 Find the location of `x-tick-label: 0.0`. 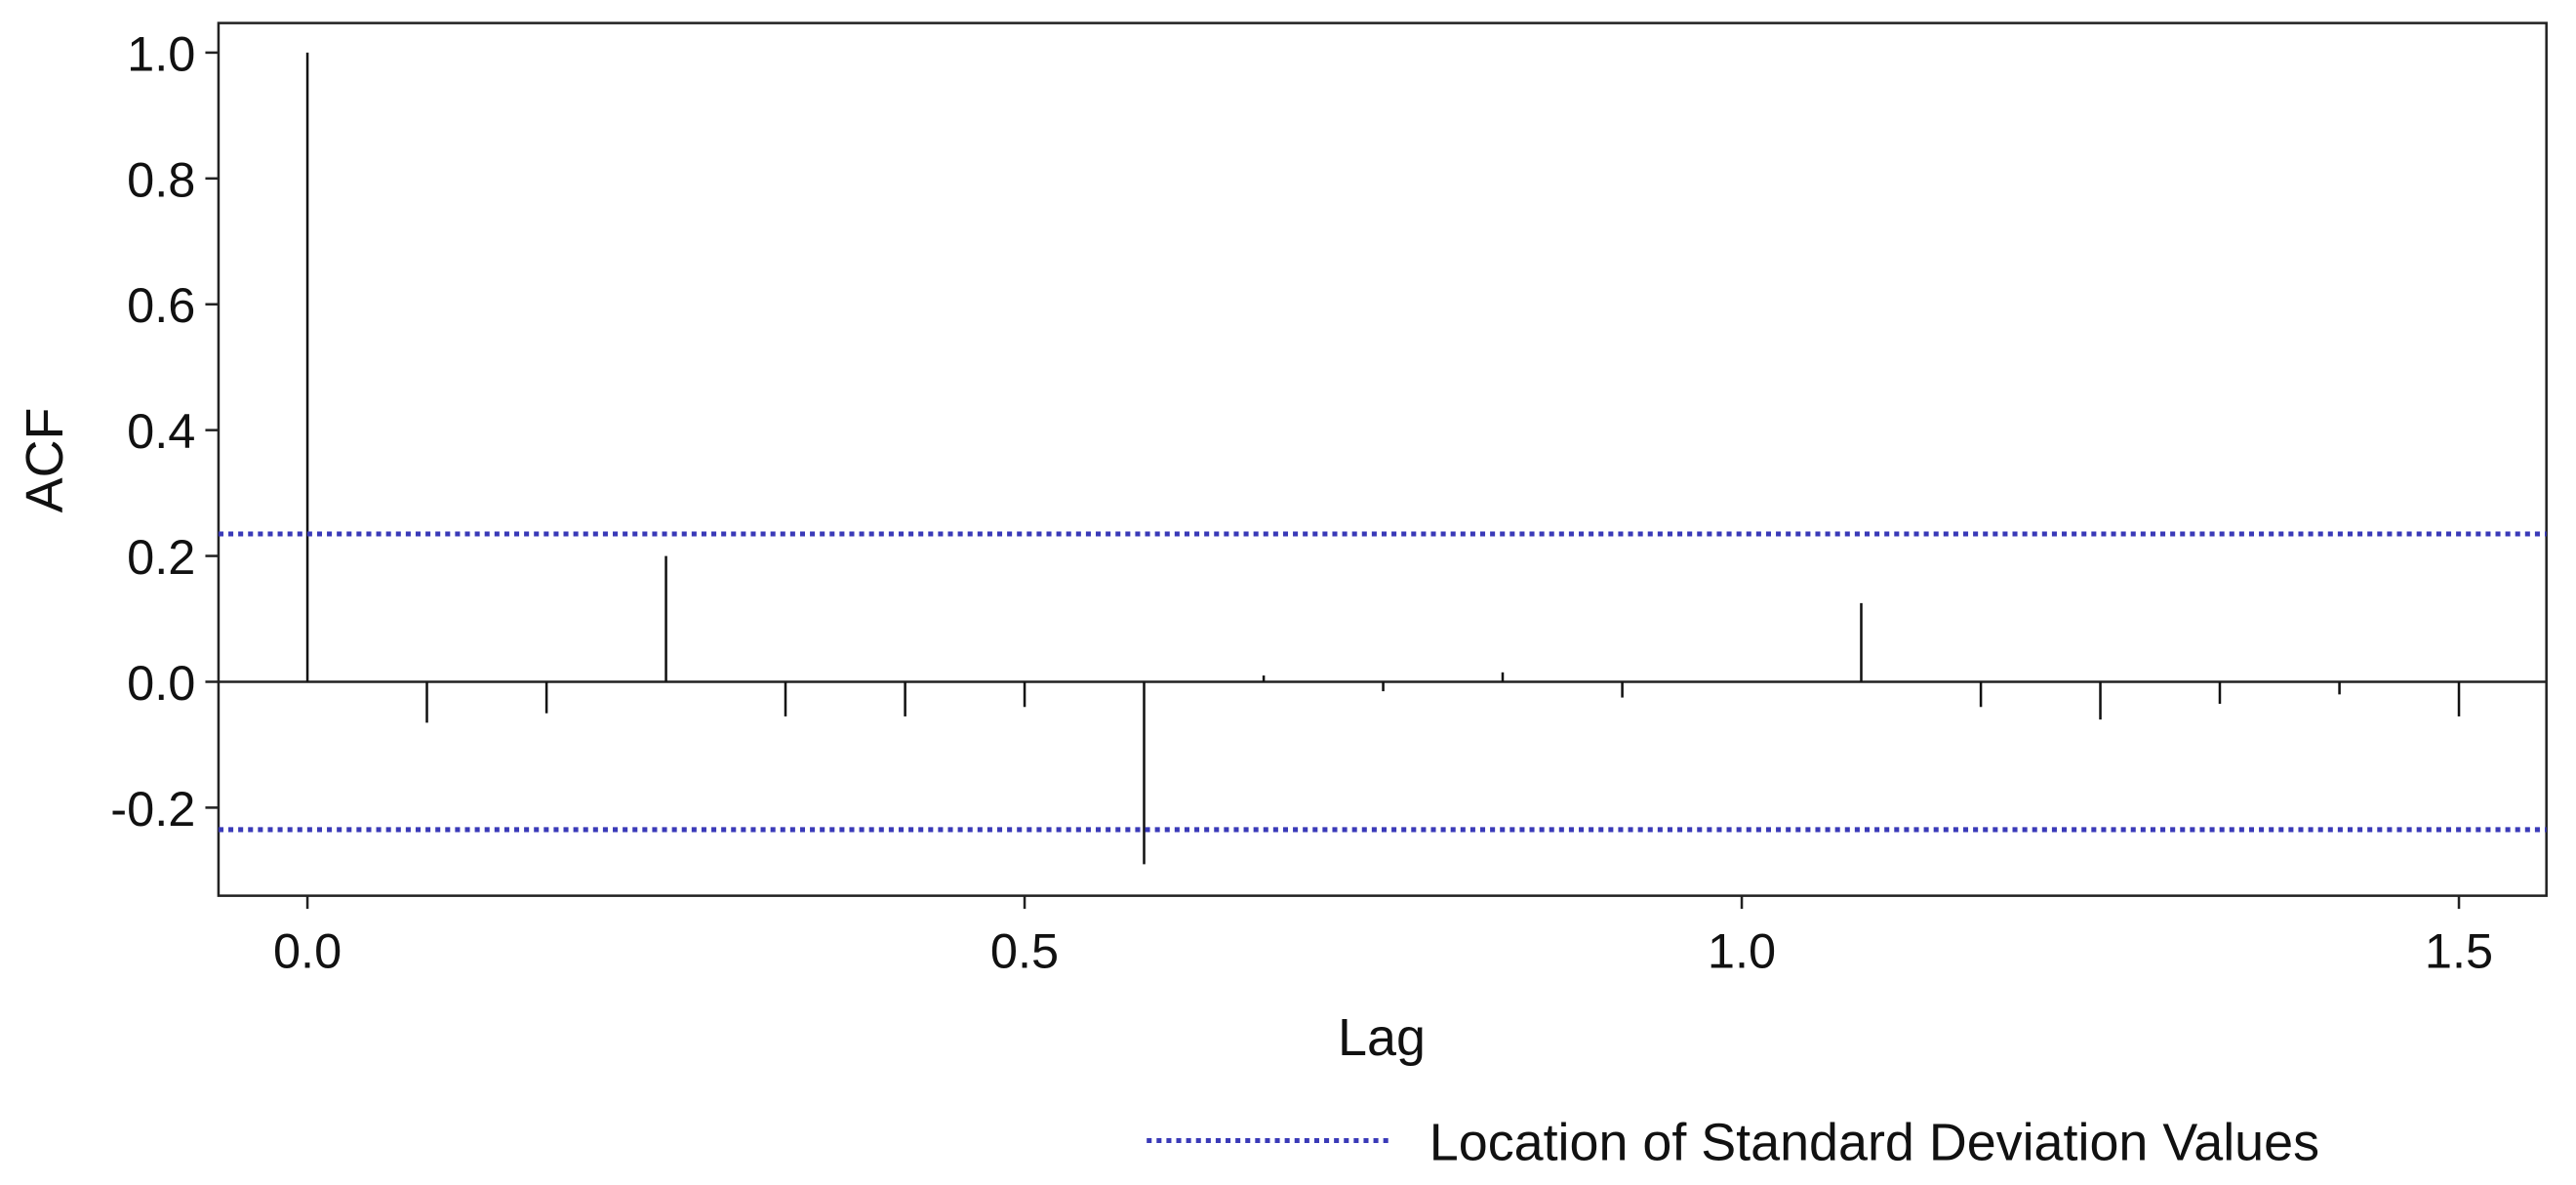

x-tick-label: 0.0 is located at coordinates (307, 951).